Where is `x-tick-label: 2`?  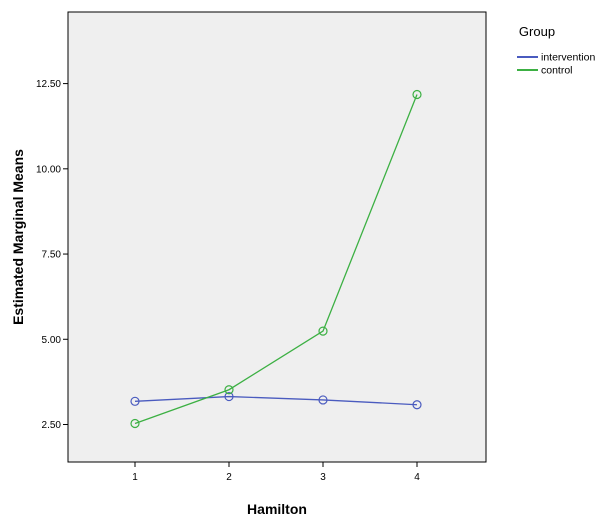 x-tick-label: 2 is located at coordinates (229, 477).